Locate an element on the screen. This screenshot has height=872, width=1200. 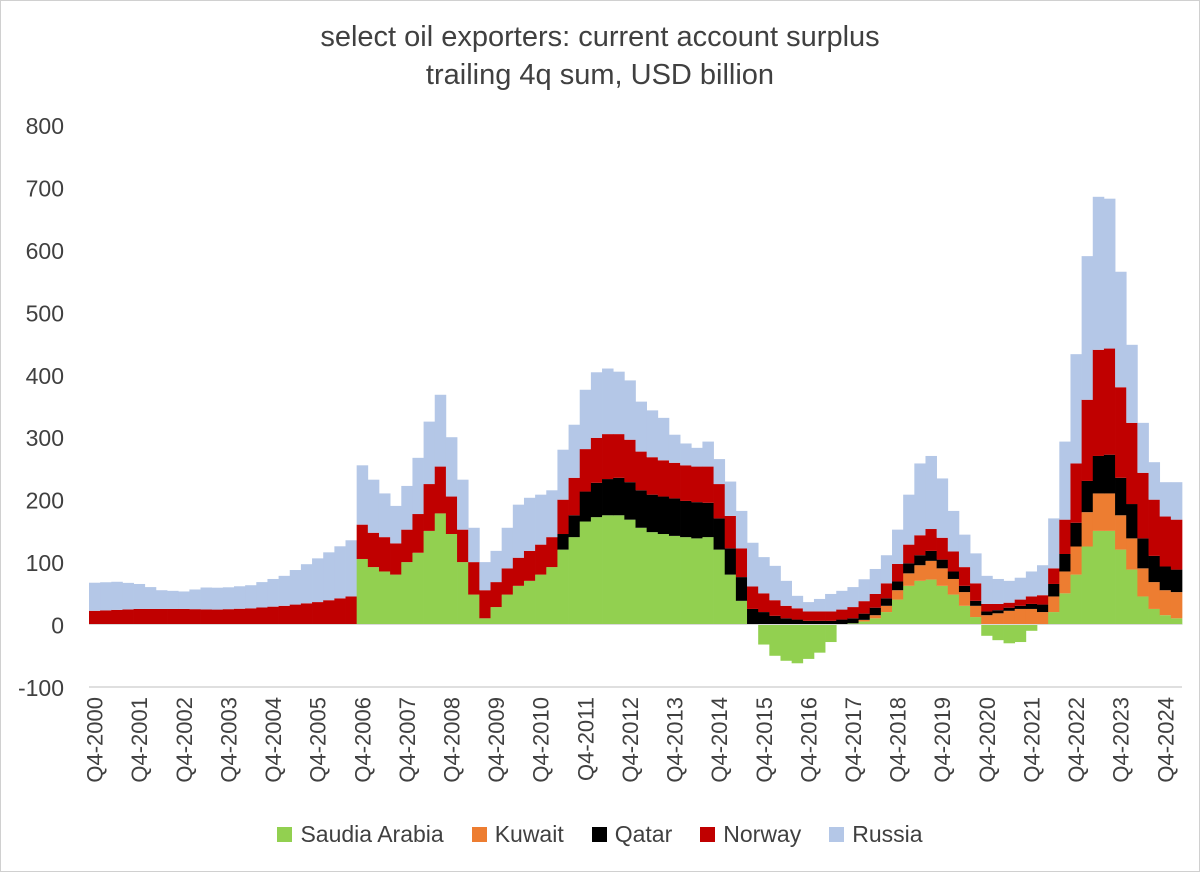
y-tick-label: 400 is located at coordinates (45, 376).